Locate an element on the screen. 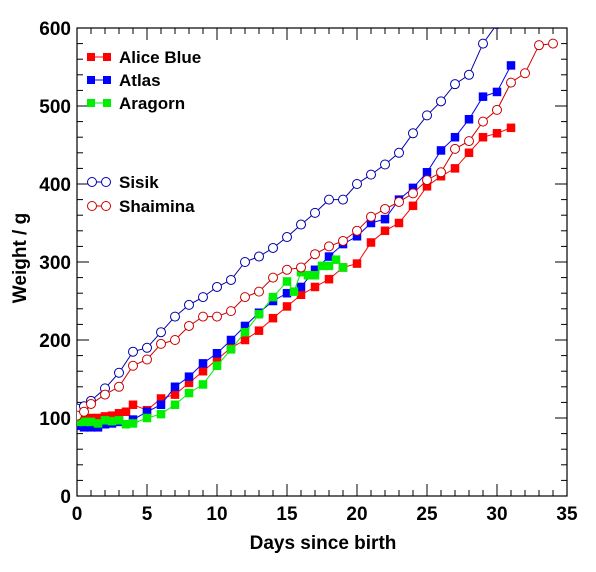  legend-label: Alice Blue is located at coordinates (160, 57).